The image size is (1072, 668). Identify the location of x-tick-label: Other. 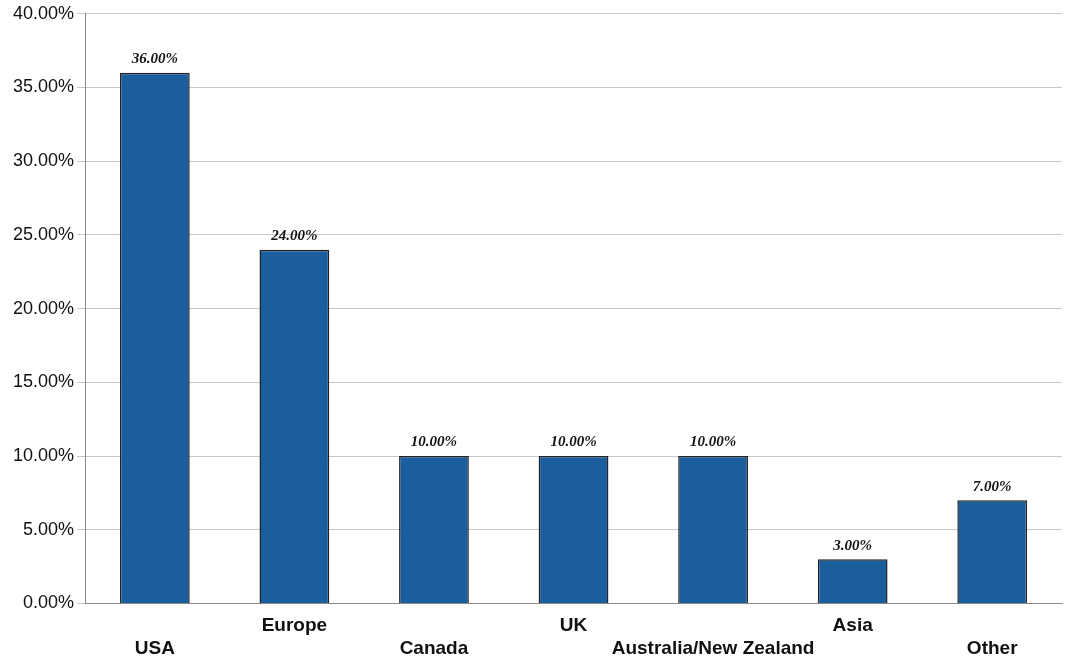
(992, 647).